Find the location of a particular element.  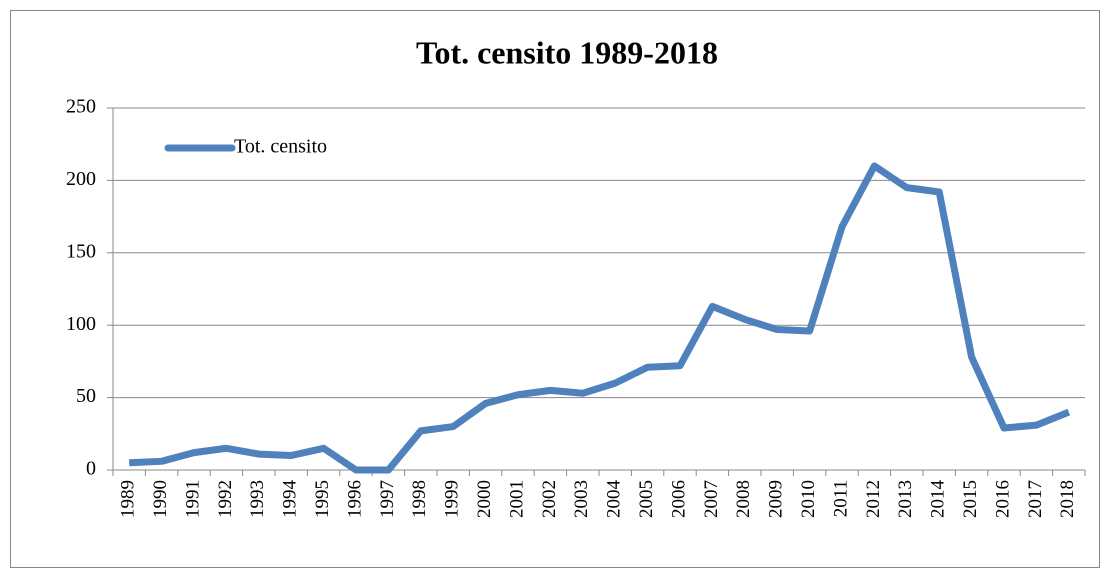

x-tick-label: 1997 is located at coordinates (387, 499).